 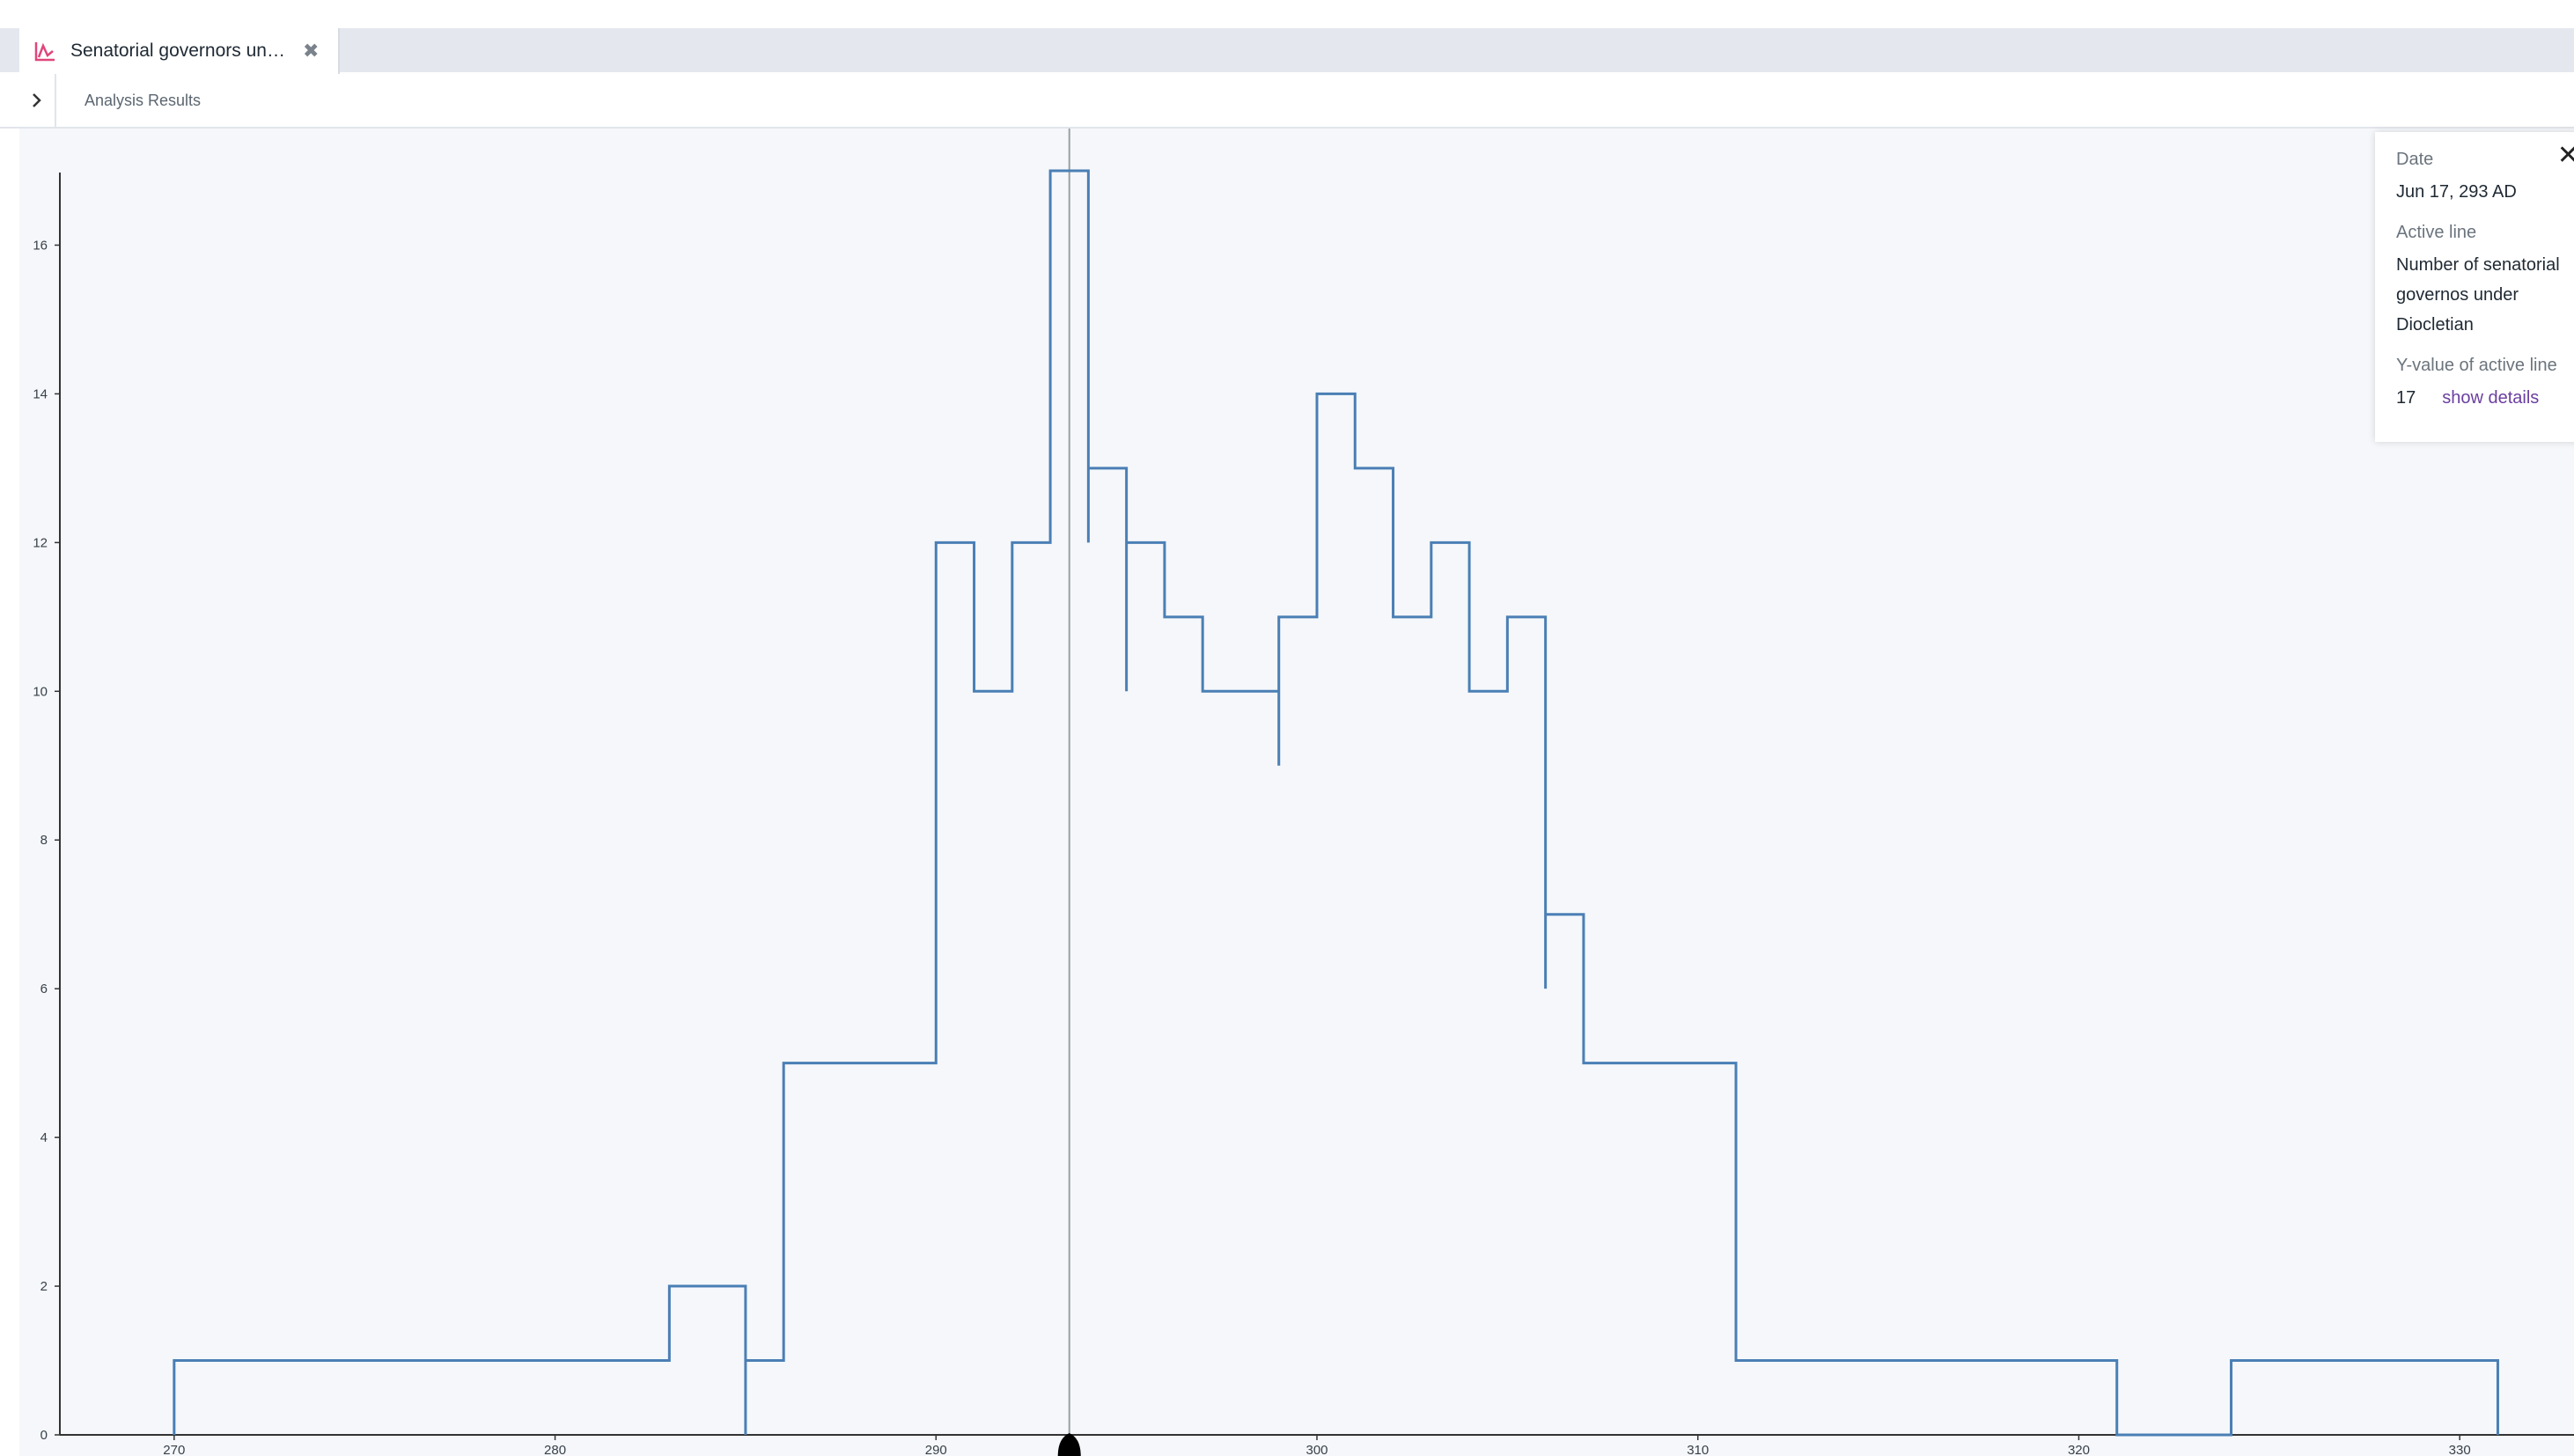 What do you see at coordinates (143, 101) in the screenshot?
I see `breadcrumb-analysis-results: Analysis Results` at bounding box center [143, 101].